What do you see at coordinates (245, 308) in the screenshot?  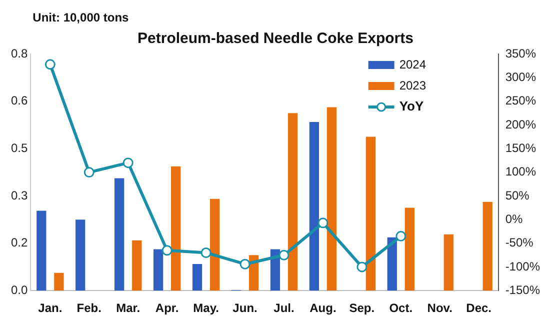 I see `x-tick-label: Jun.` at bounding box center [245, 308].